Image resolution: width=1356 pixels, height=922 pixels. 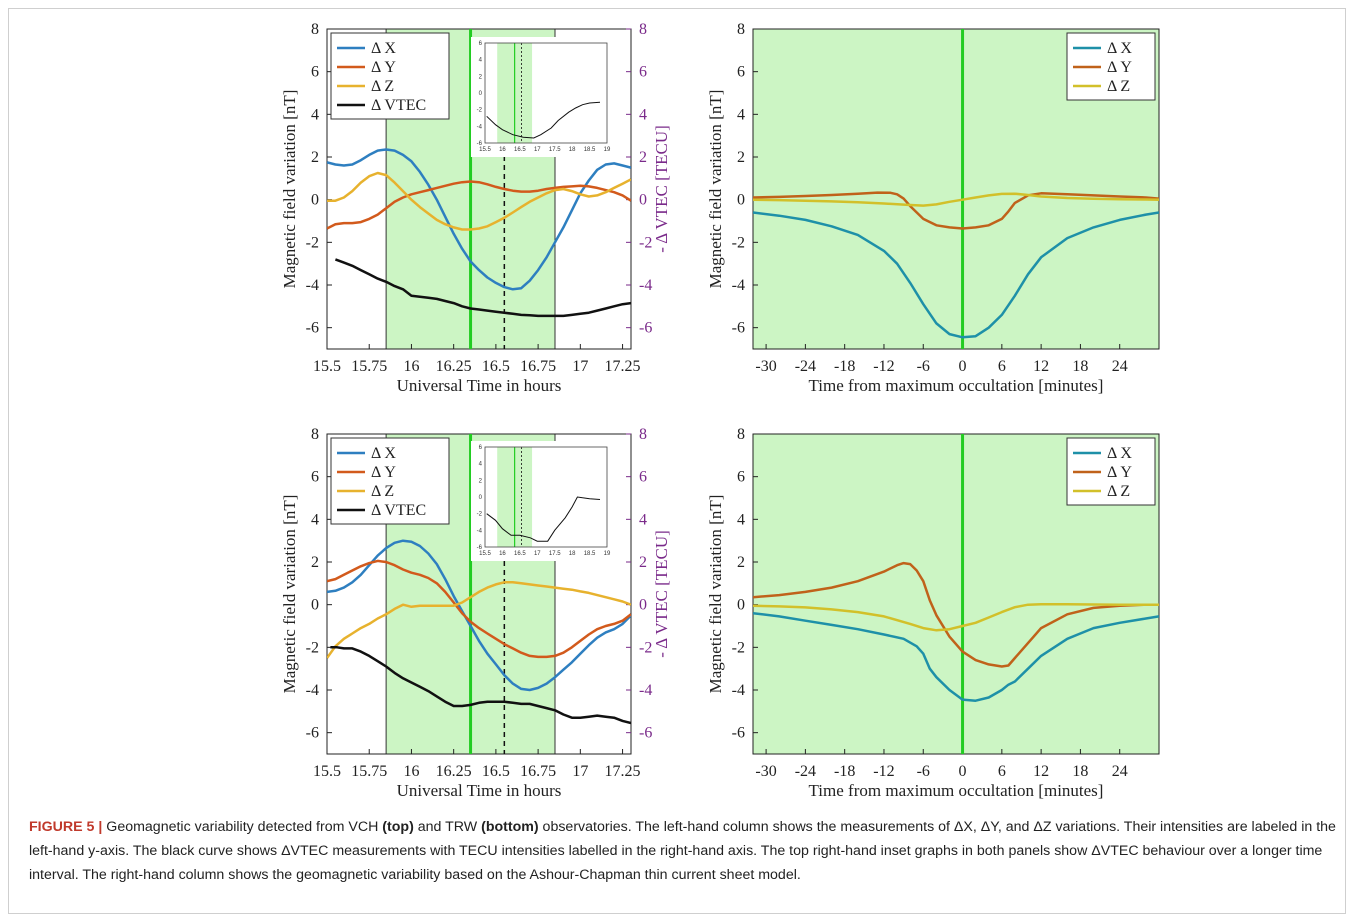 What do you see at coordinates (555, 150) in the screenshot?
I see `inset-x-tick-label: 17.5` at bounding box center [555, 150].